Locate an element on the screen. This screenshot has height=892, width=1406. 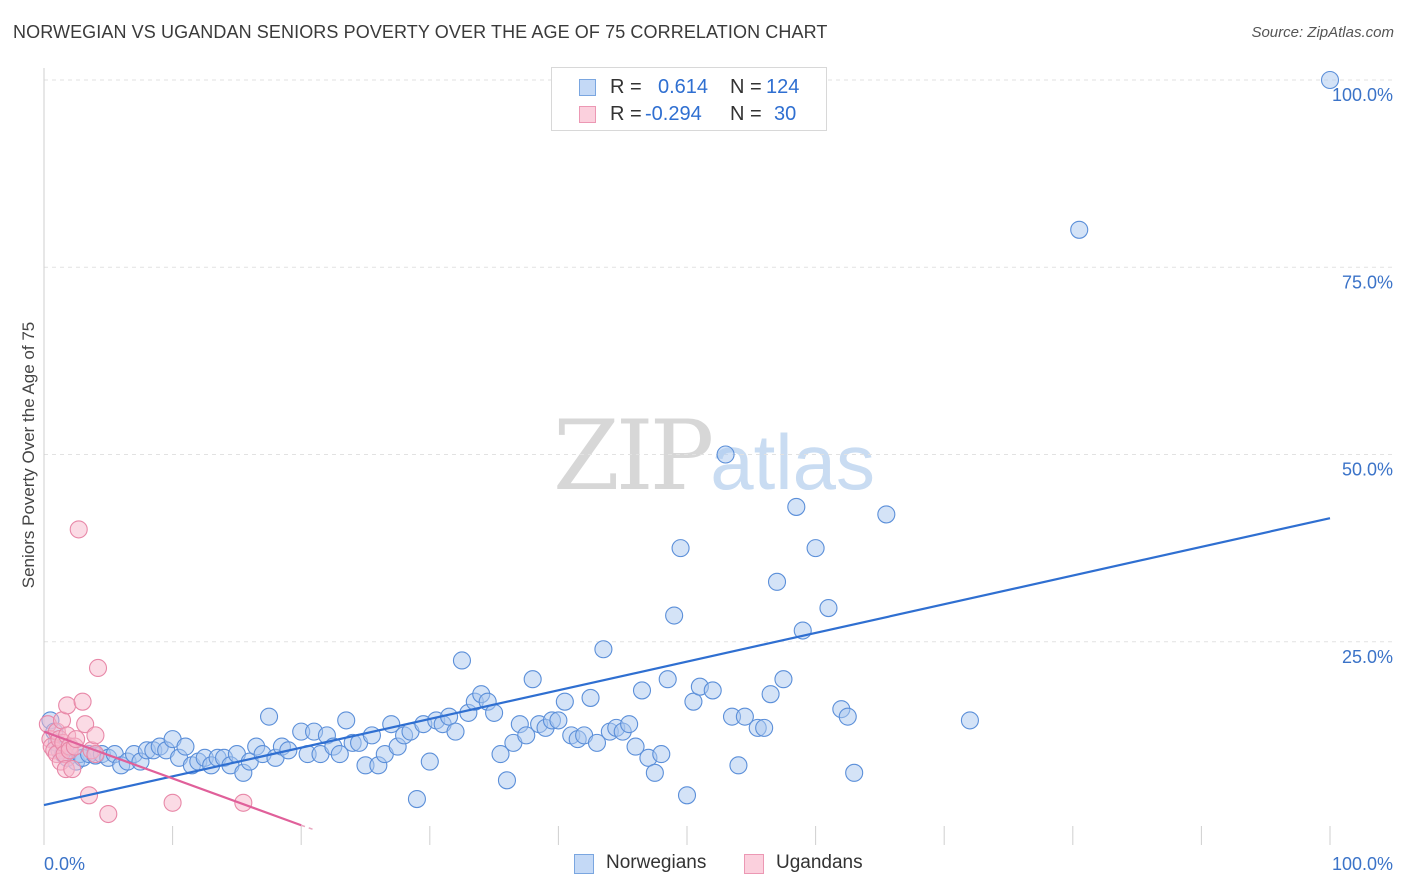
x-tick-label: 0.0% is located at coordinates (64, 864).